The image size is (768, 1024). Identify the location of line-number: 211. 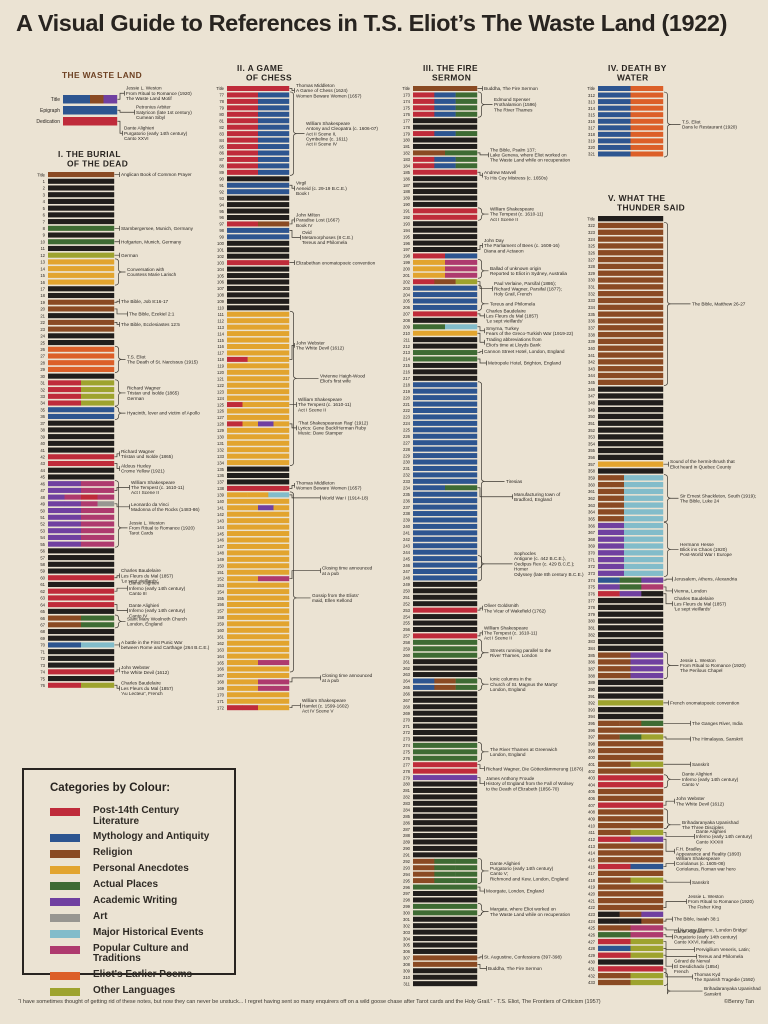
(406, 339).